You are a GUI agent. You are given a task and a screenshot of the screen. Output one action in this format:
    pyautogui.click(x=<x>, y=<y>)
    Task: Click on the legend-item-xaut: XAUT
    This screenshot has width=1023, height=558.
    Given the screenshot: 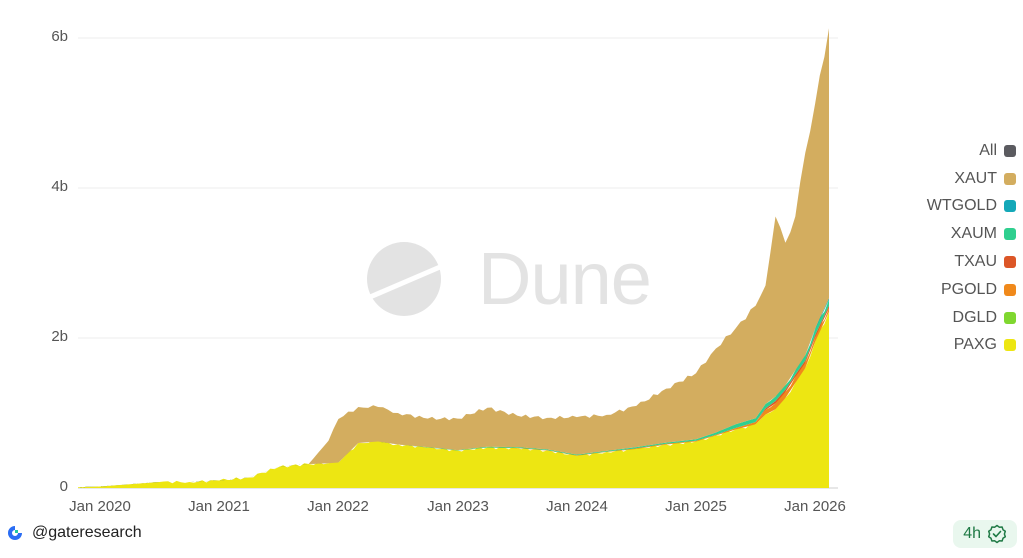 What is the action you would take?
    pyautogui.click(x=971, y=179)
    